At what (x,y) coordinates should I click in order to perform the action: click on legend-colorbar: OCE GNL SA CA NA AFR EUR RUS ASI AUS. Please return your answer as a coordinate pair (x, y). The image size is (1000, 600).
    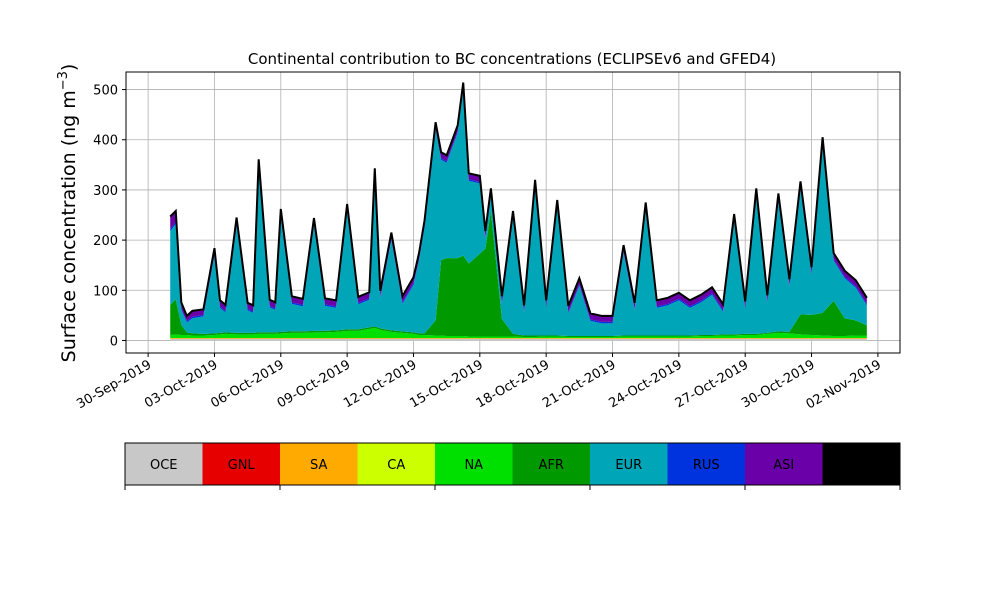
    Looking at the image, I should click on (512, 466).